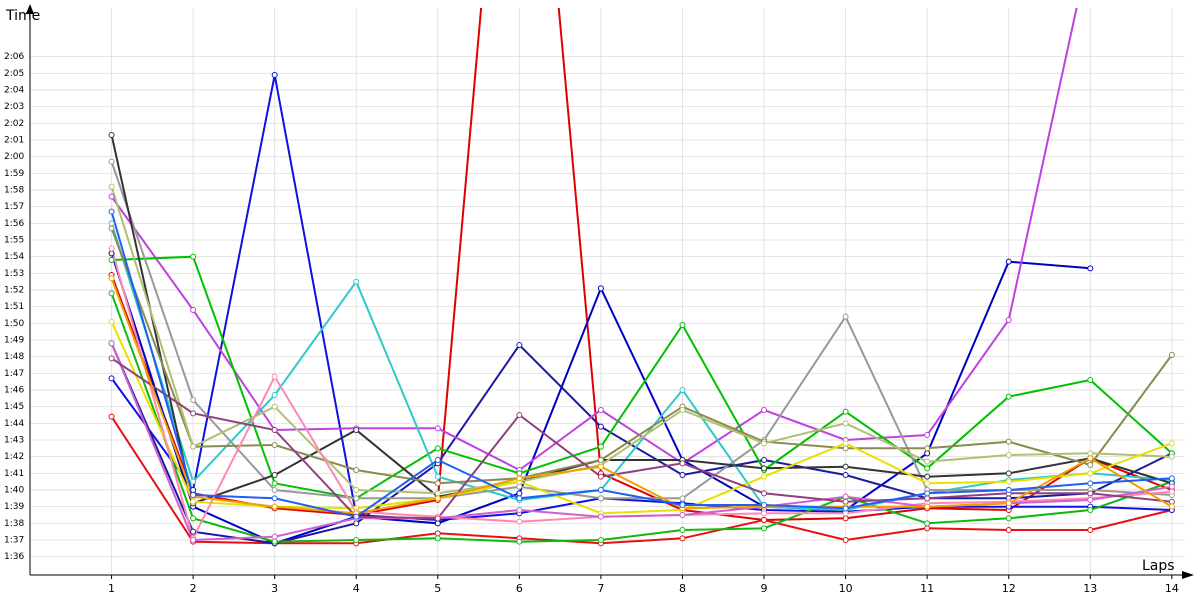  What do you see at coordinates (22, 16) in the screenshot?
I see `y-axis-label: Time` at bounding box center [22, 16].